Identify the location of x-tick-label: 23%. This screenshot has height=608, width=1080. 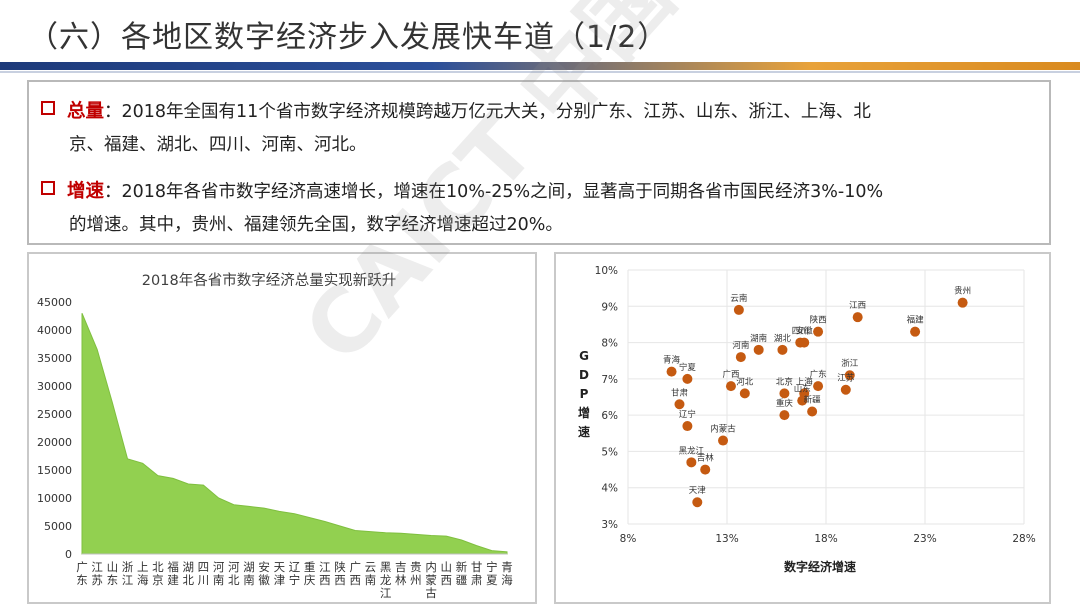
(924, 539).